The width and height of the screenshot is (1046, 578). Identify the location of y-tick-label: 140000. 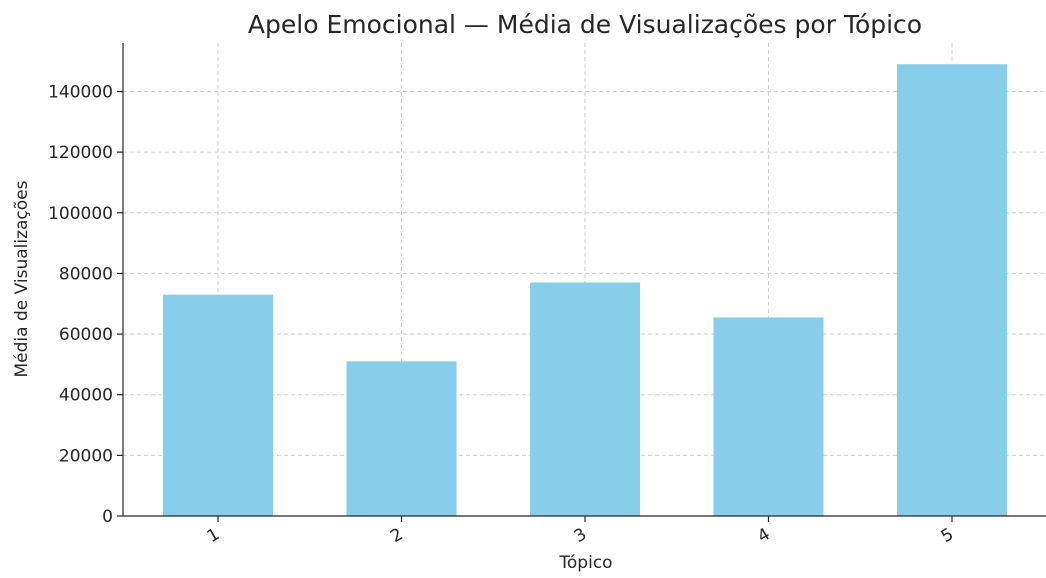
(80, 93).